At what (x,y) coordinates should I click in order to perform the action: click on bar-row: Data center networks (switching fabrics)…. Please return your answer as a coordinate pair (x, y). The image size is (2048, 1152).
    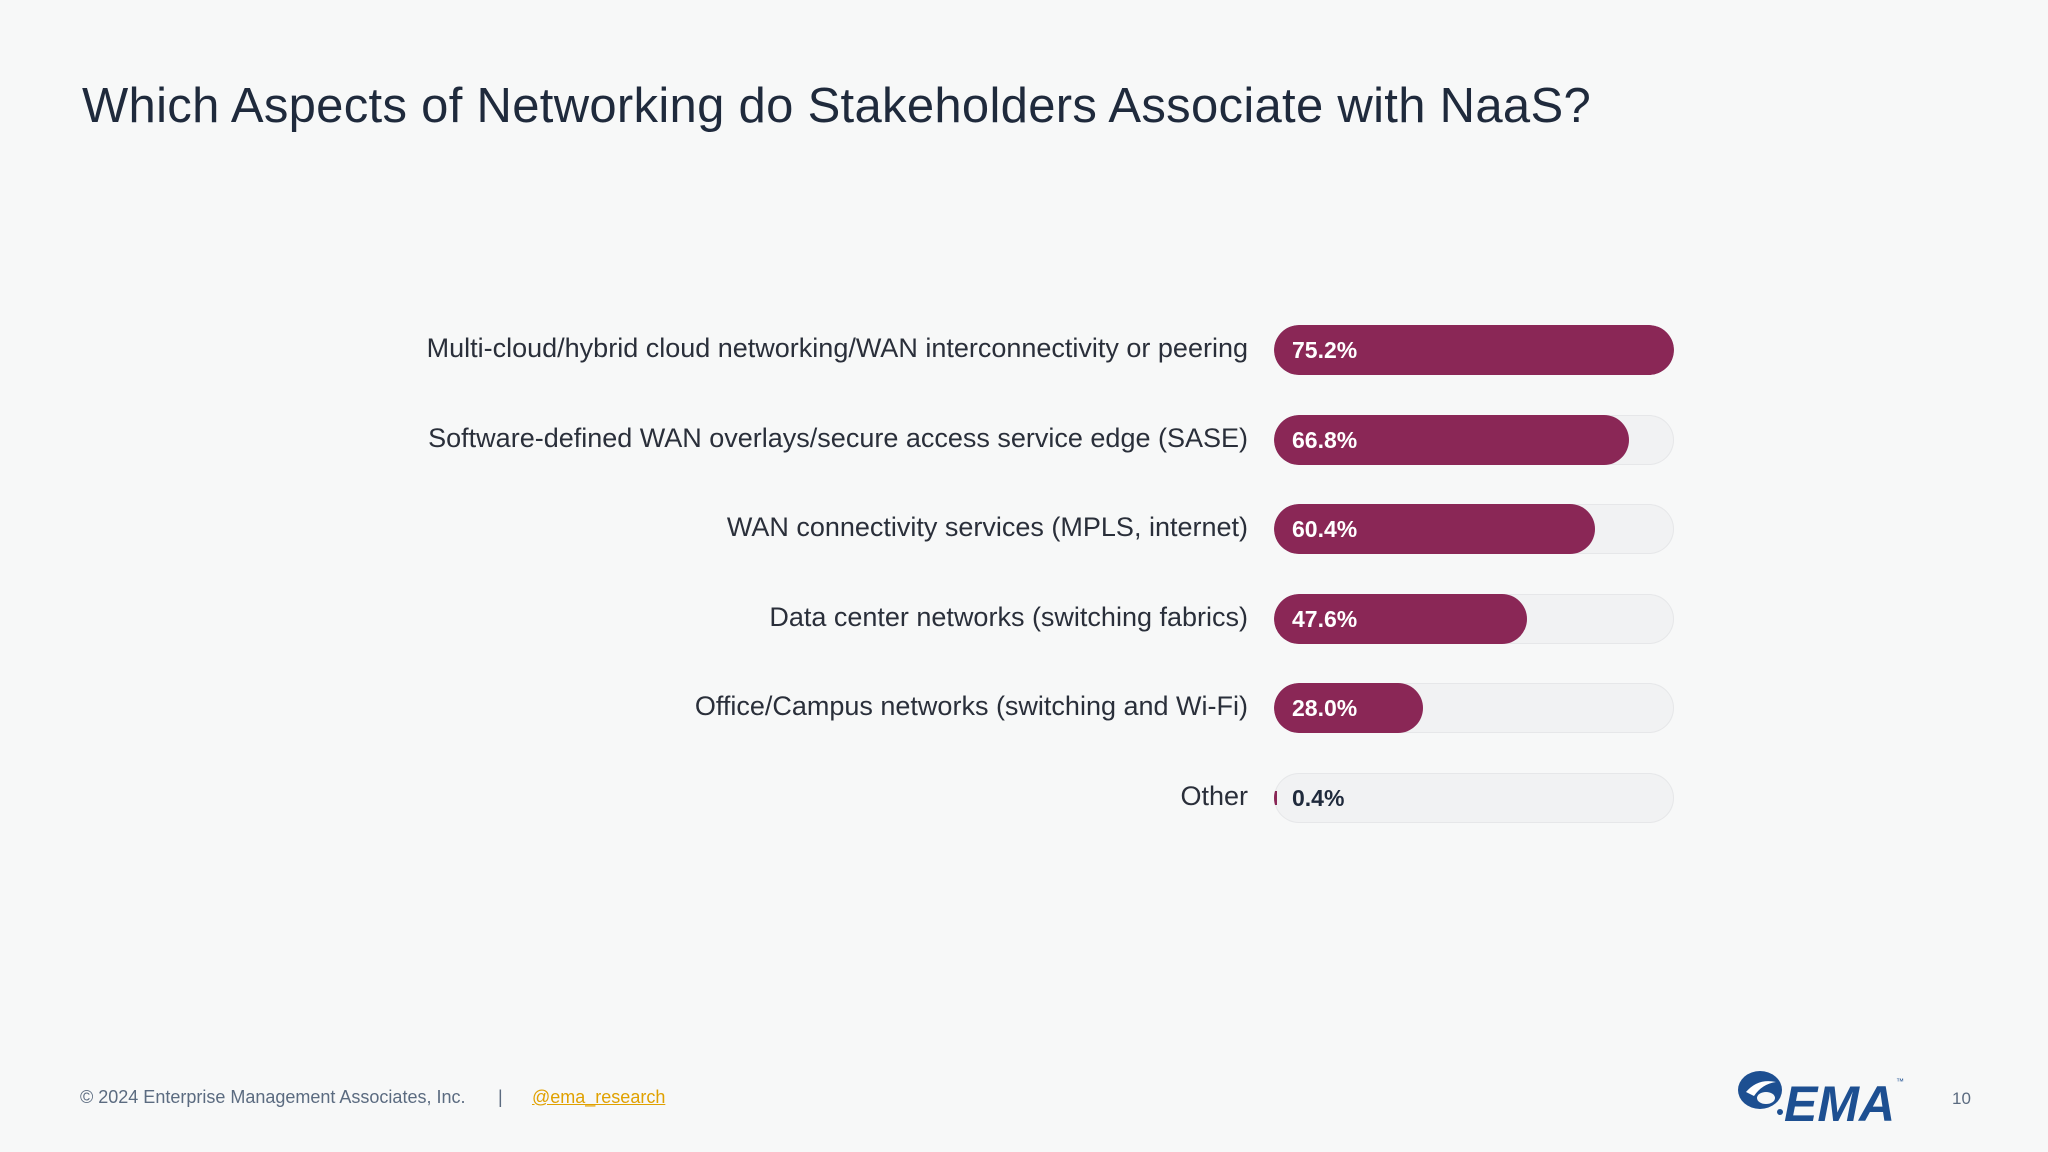
    Looking at the image, I should click on (1024, 618).